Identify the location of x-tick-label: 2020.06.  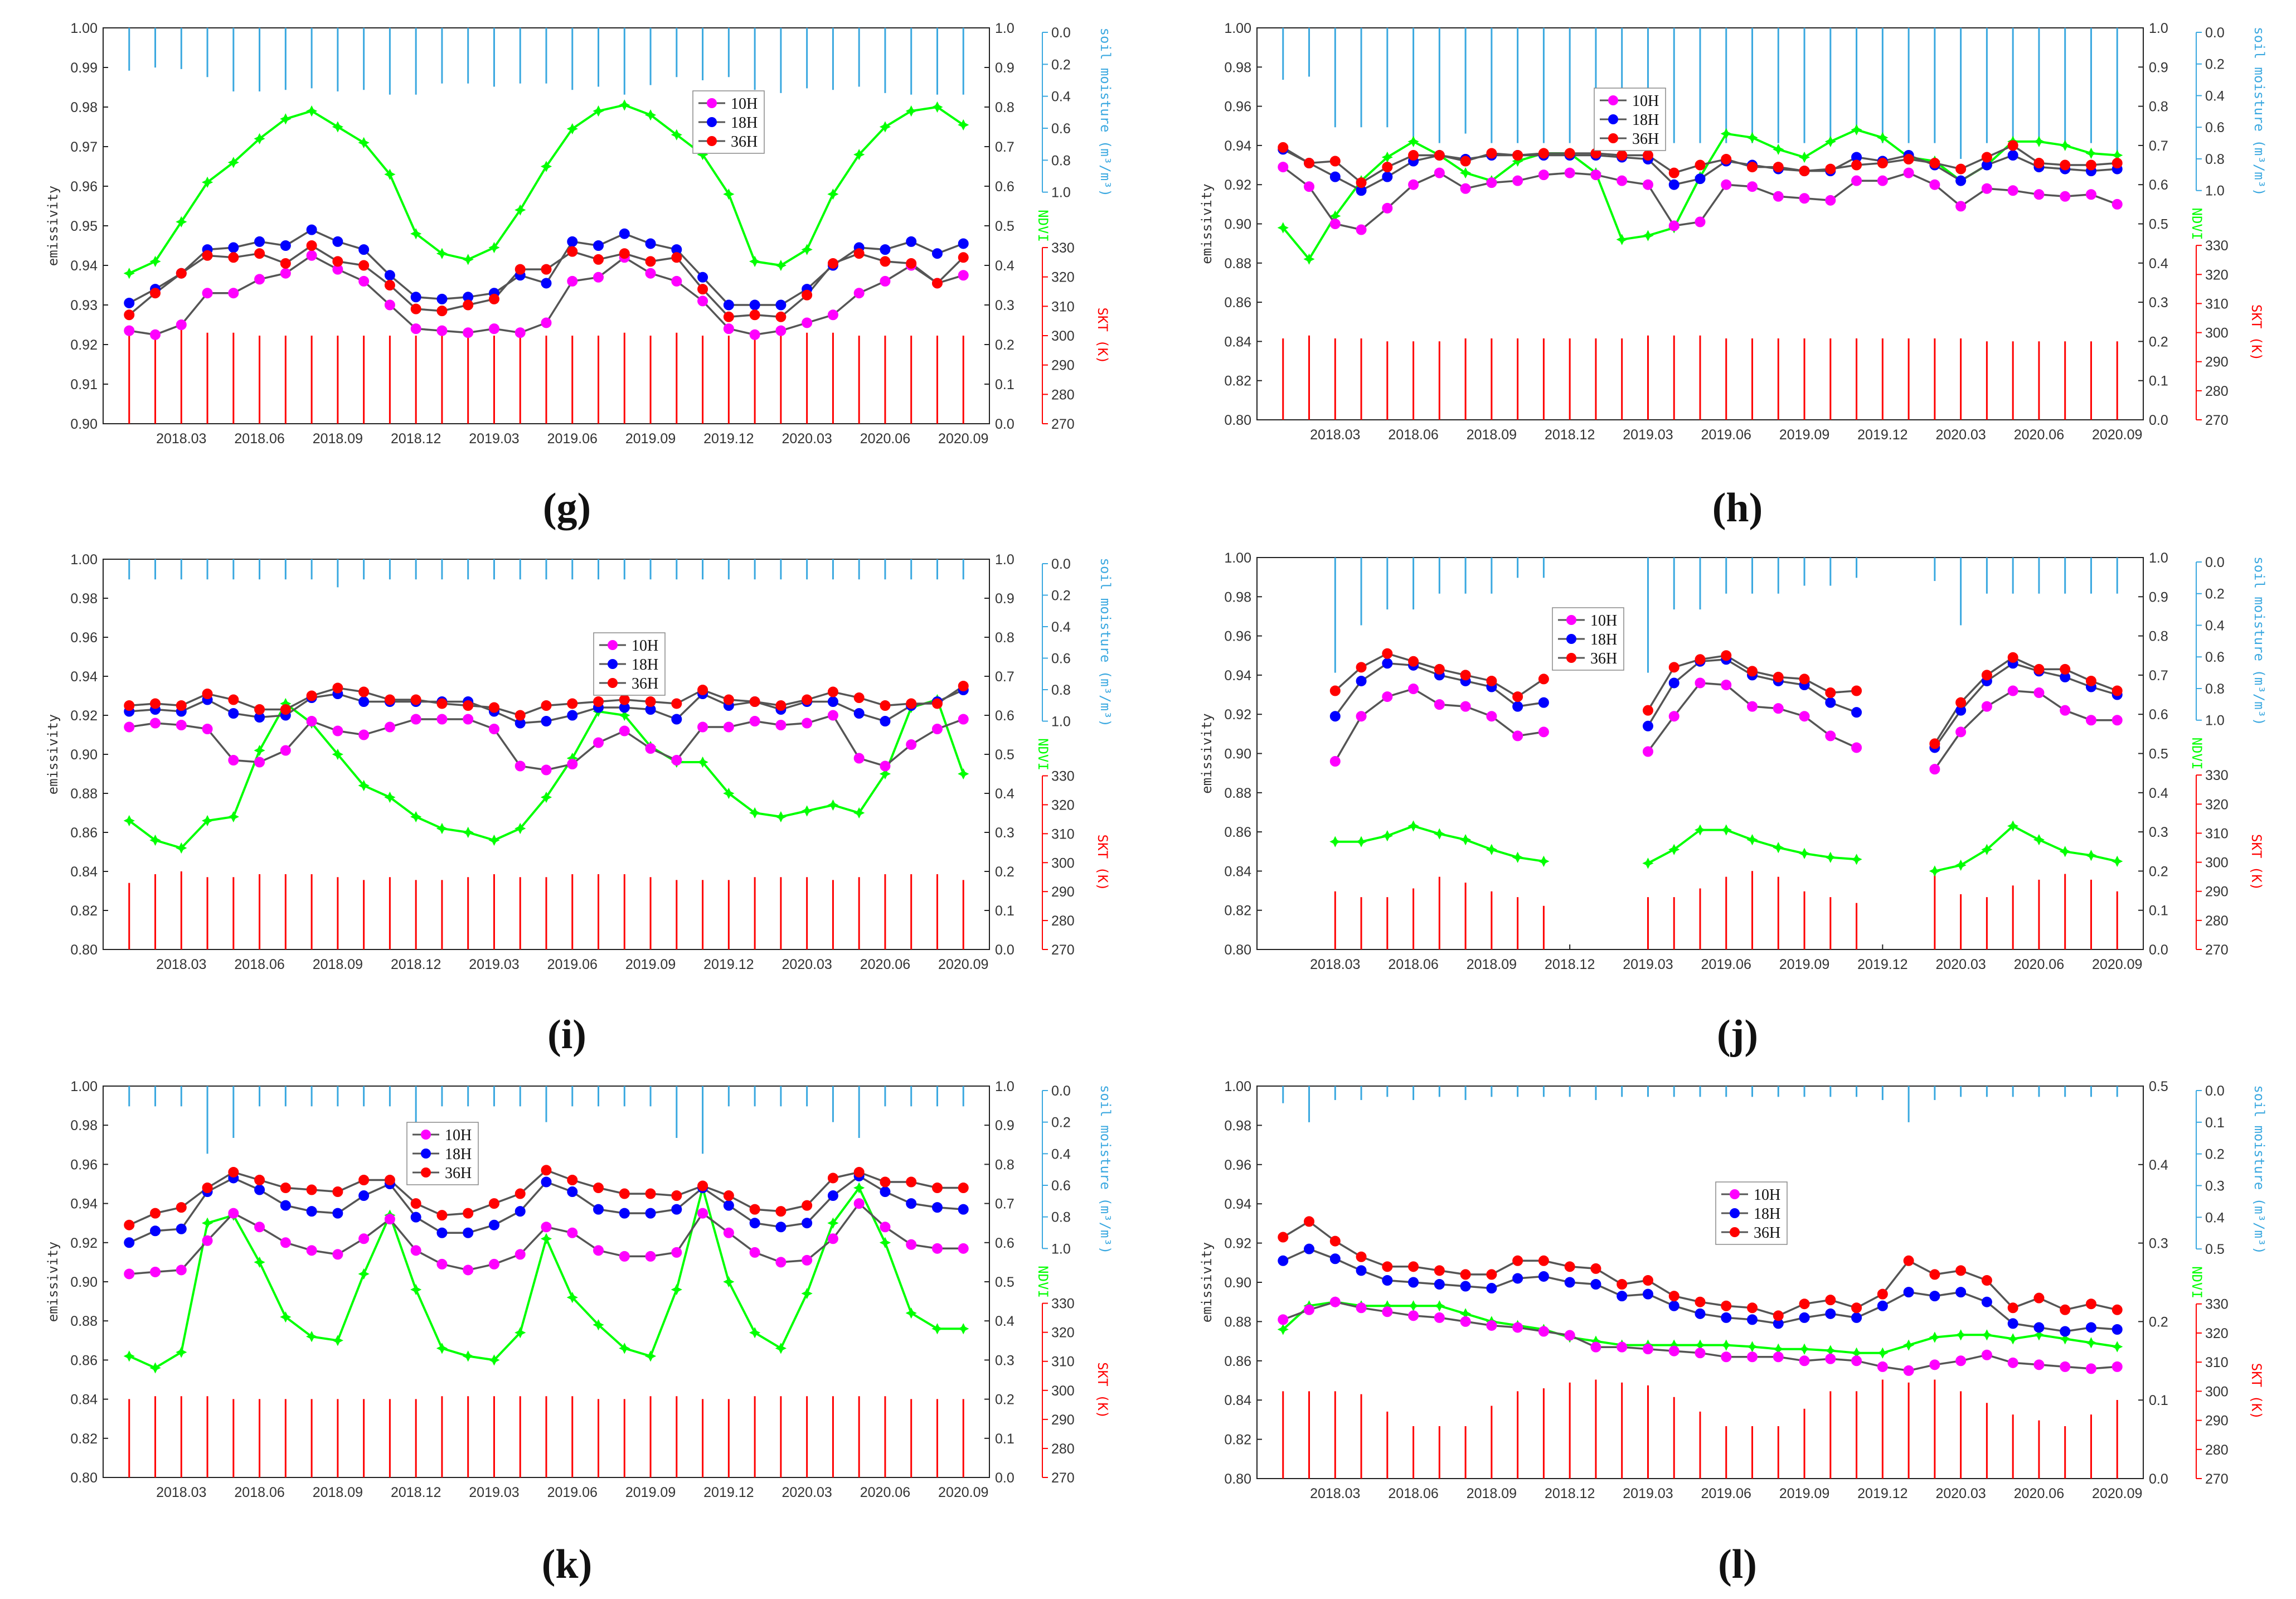
(2039, 1494).